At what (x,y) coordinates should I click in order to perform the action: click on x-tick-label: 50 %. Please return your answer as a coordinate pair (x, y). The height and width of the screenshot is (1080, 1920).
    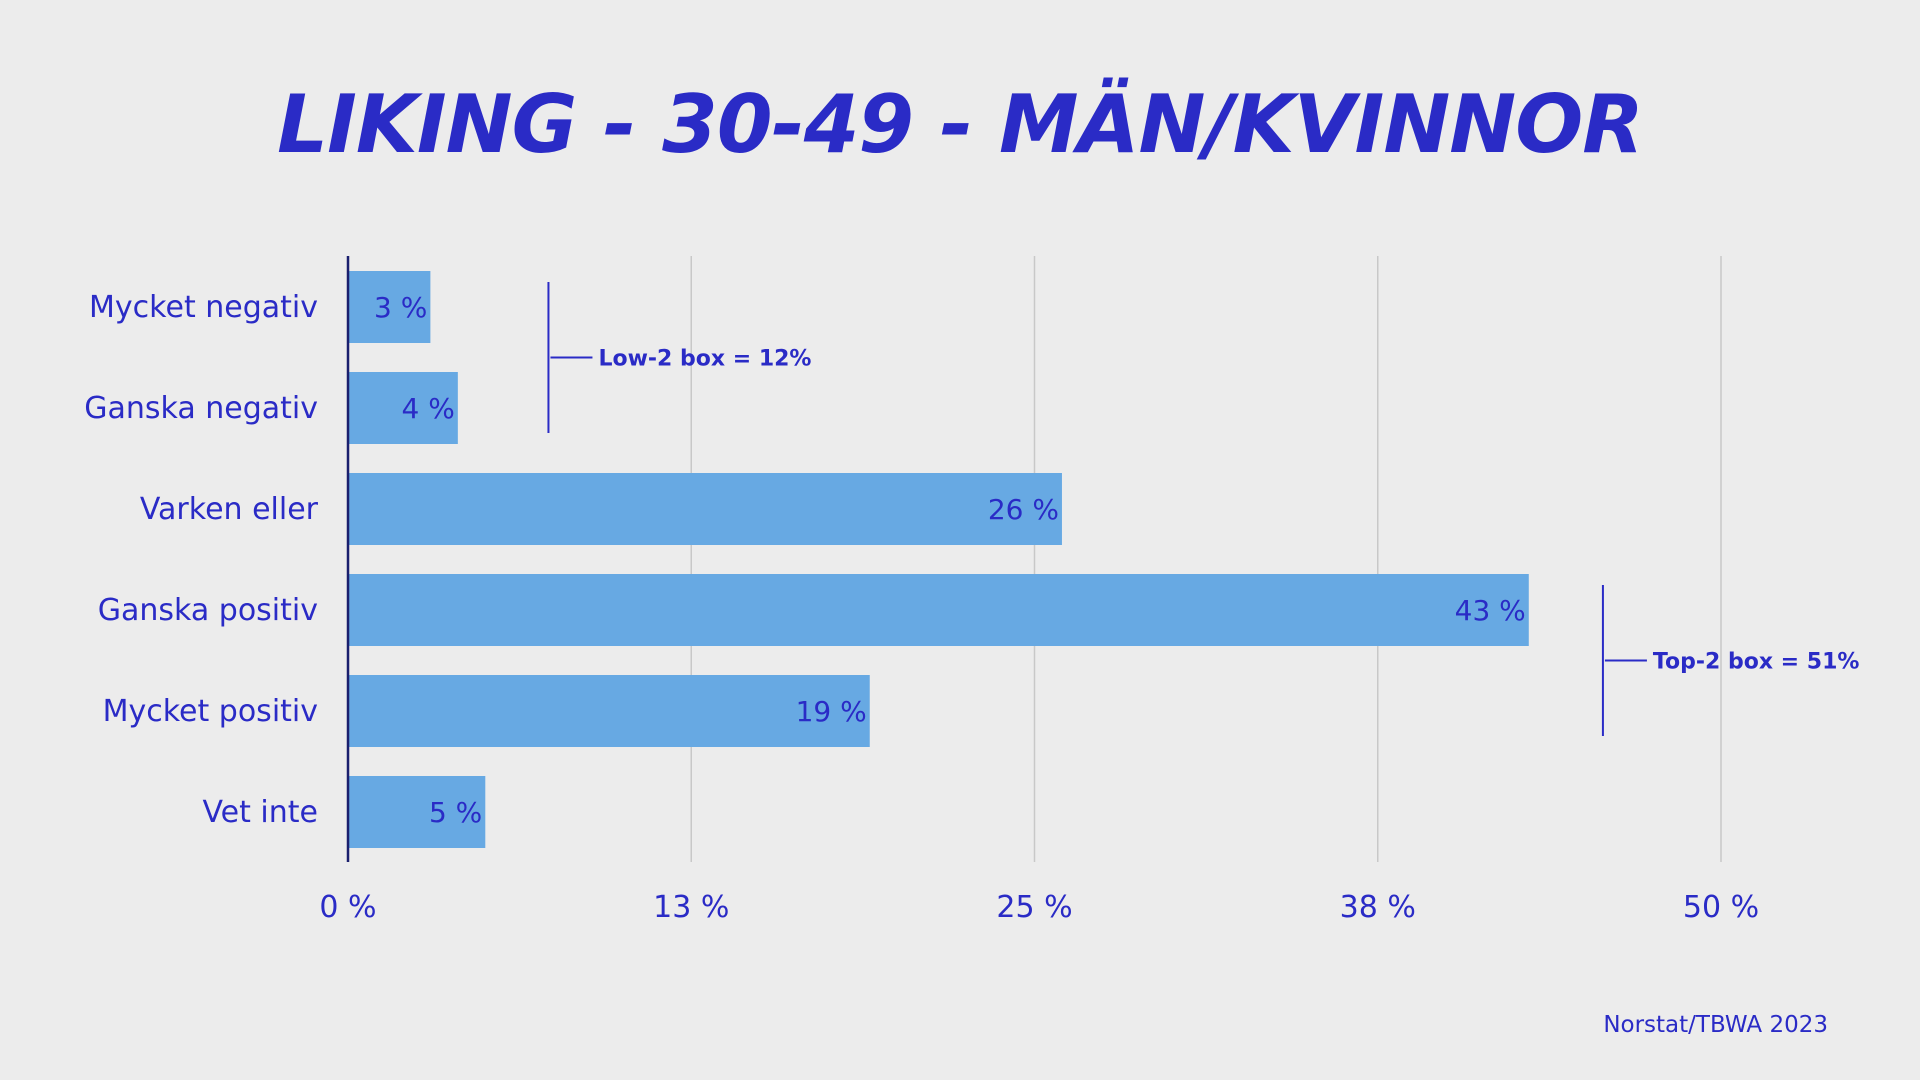
    Looking at the image, I should click on (1721, 907).